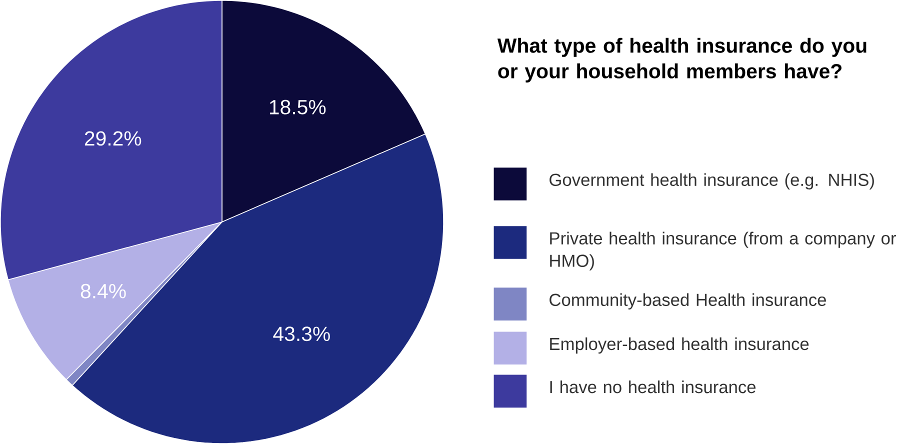 The width and height of the screenshot is (906, 444). I want to click on legend-label: Government health insurance (e.g. NHIS), so click(712, 181).